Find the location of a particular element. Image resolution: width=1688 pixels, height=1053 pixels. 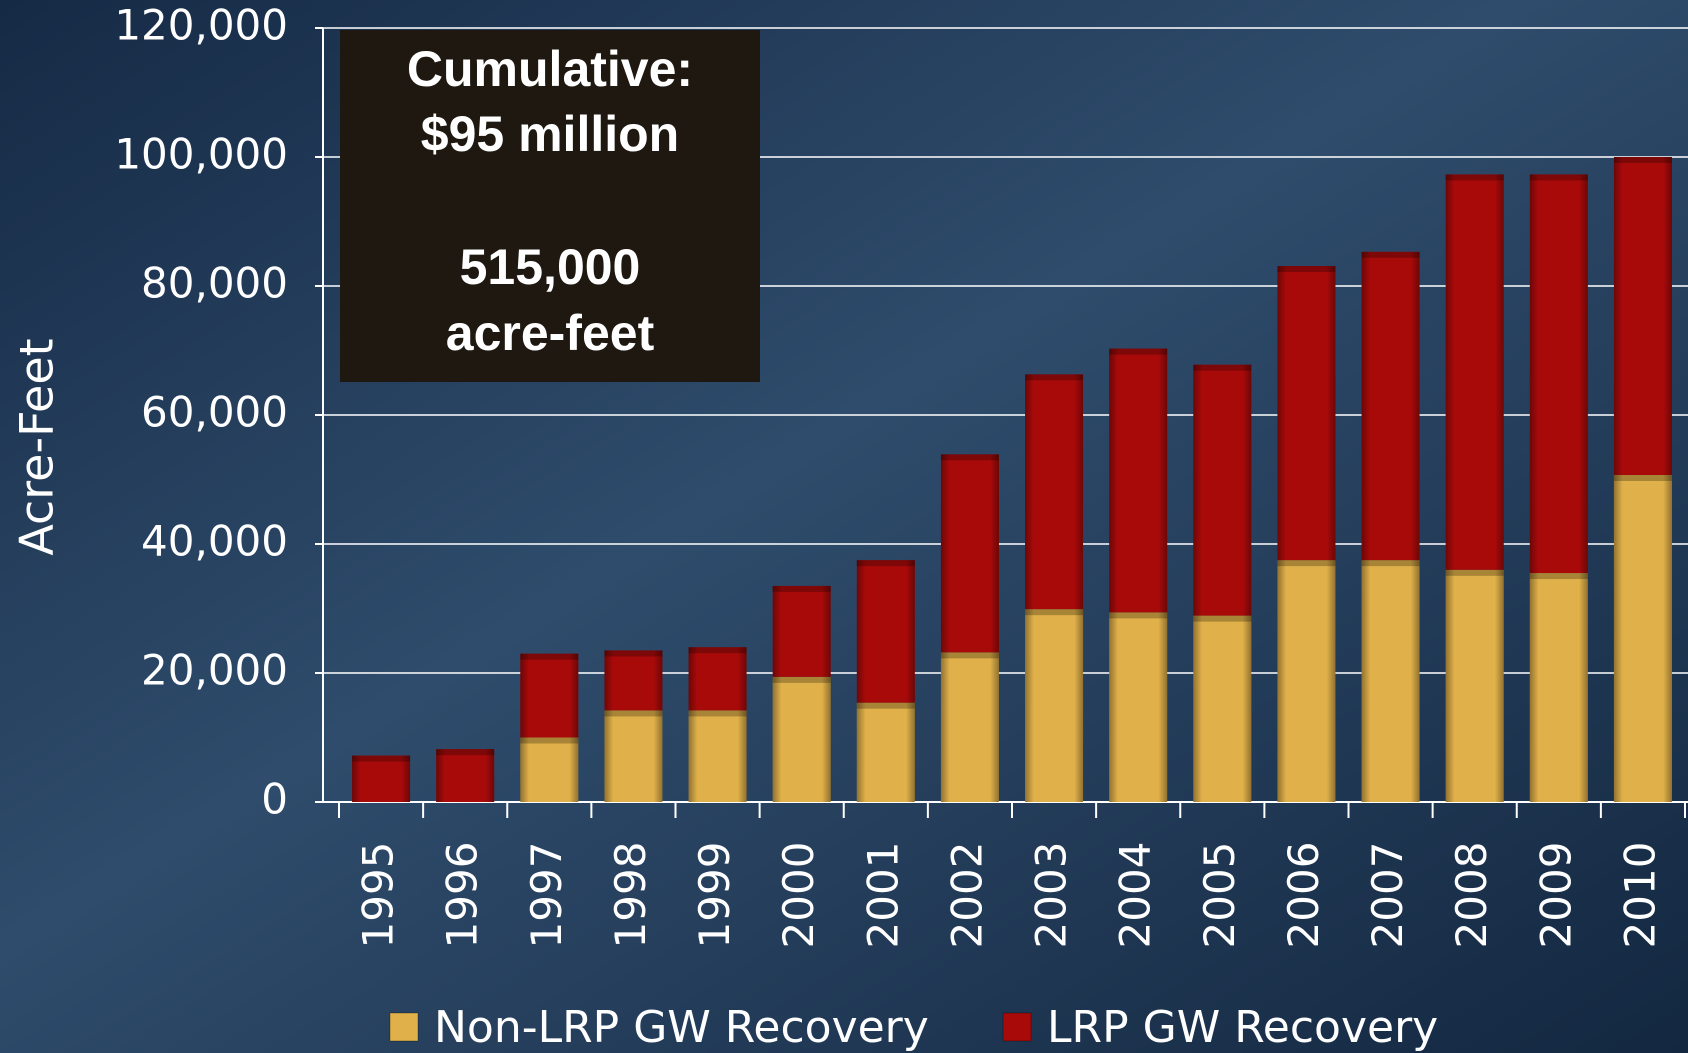

x-tick-label: 2009 is located at coordinates (1555, 895).